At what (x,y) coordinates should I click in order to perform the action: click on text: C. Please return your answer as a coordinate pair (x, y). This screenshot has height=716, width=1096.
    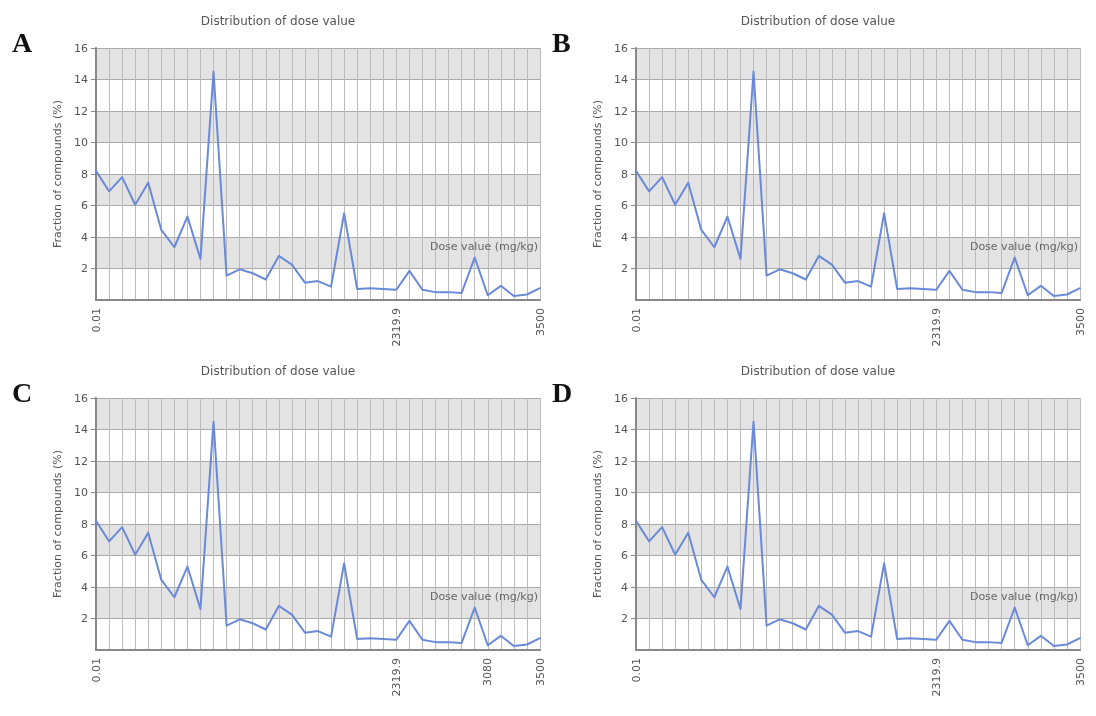
    Looking at the image, I should click on (22, 392).